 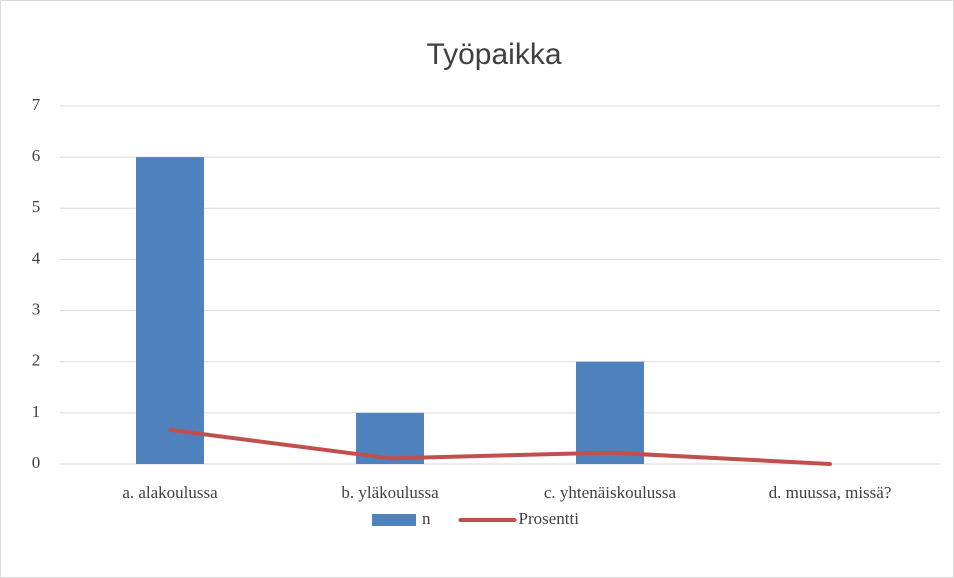 I want to click on y-tick-label: 7, so click(x=36, y=104).